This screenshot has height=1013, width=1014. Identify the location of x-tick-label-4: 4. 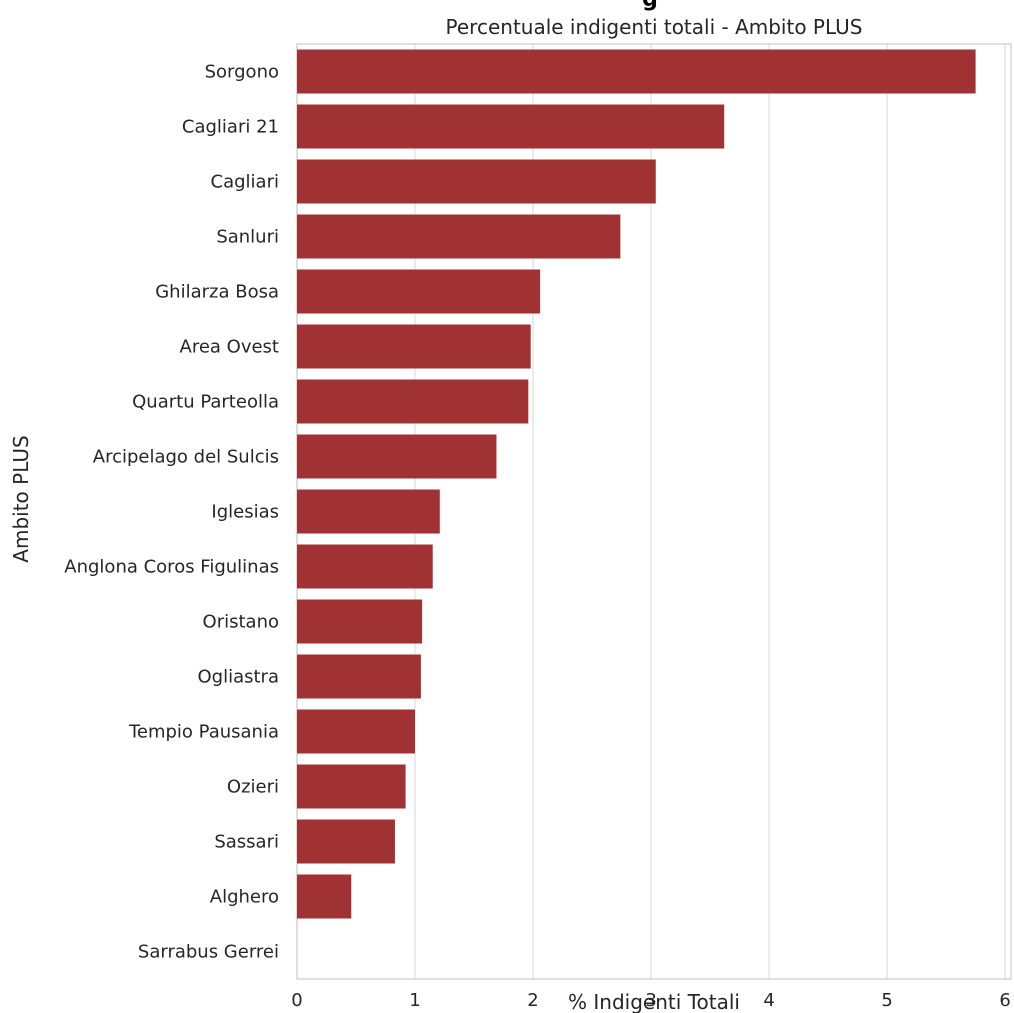
(768, 1000).